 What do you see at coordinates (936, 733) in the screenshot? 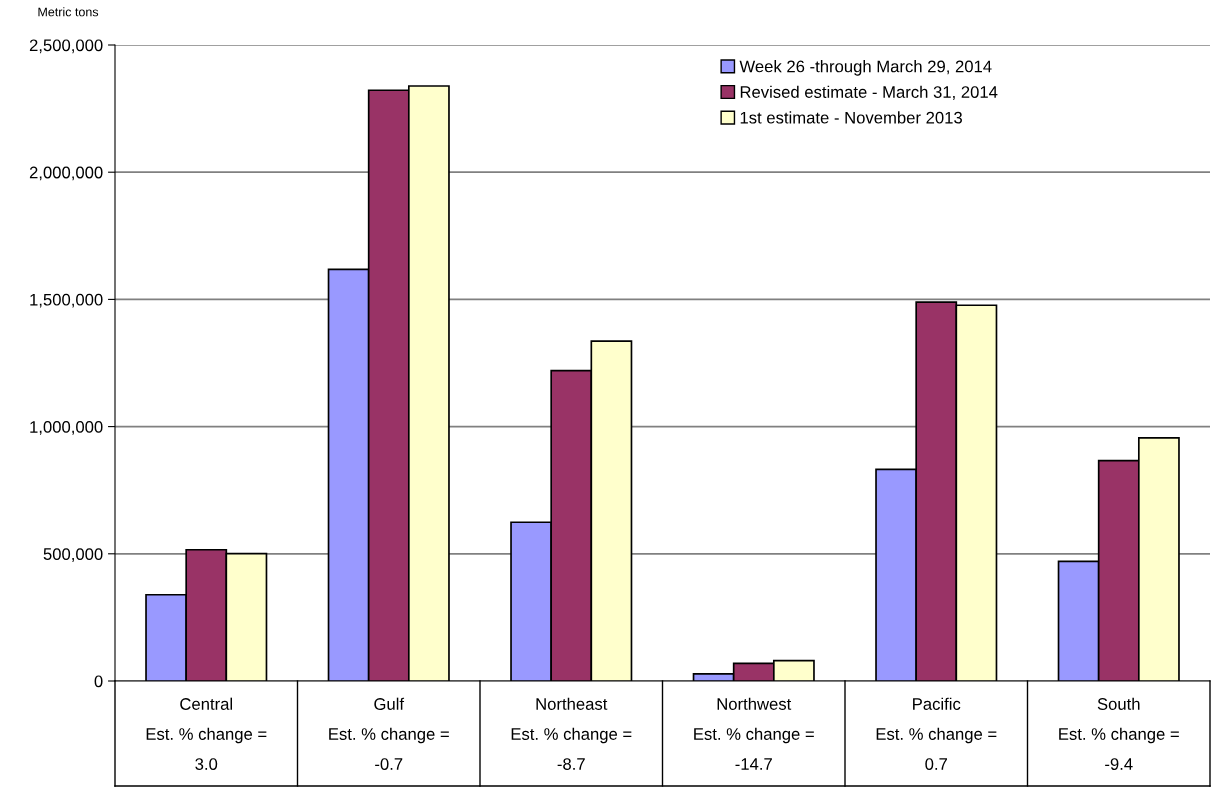
I see `x-tick-label: Pacific Est. % change = 0.7` at bounding box center [936, 733].